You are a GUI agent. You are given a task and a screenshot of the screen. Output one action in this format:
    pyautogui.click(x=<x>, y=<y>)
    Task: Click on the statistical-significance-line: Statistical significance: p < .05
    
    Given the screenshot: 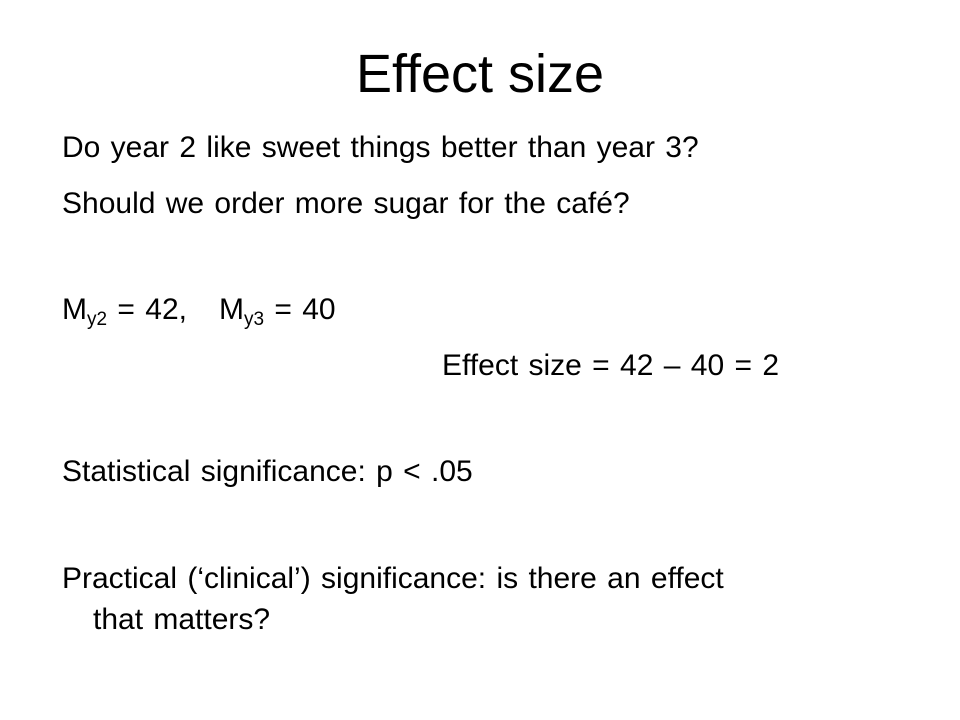 What is the action you would take?
    pyautogui.click(x=267, y=471)
    